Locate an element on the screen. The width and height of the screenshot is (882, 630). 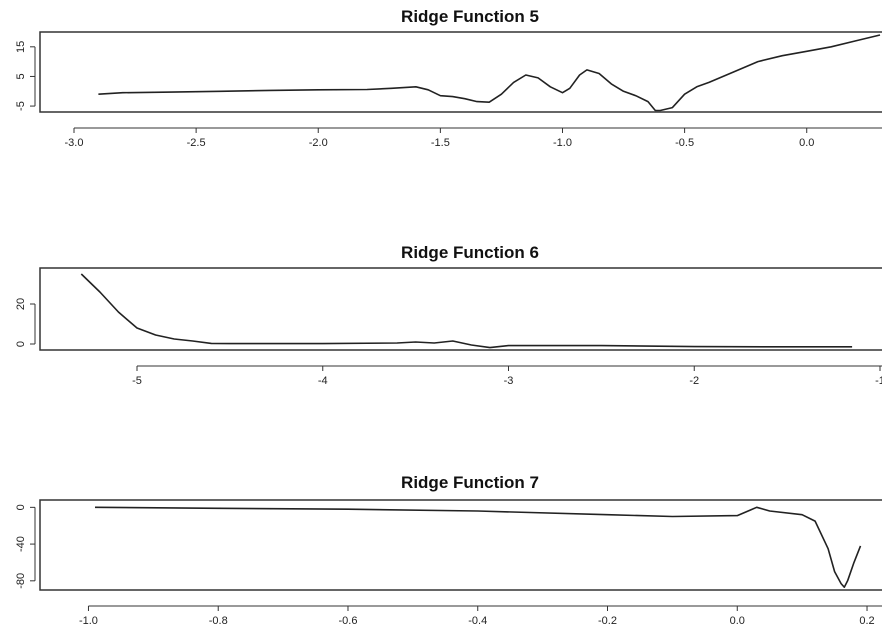
x-tick-label: -1.5 is located at coordinates (440, 143).